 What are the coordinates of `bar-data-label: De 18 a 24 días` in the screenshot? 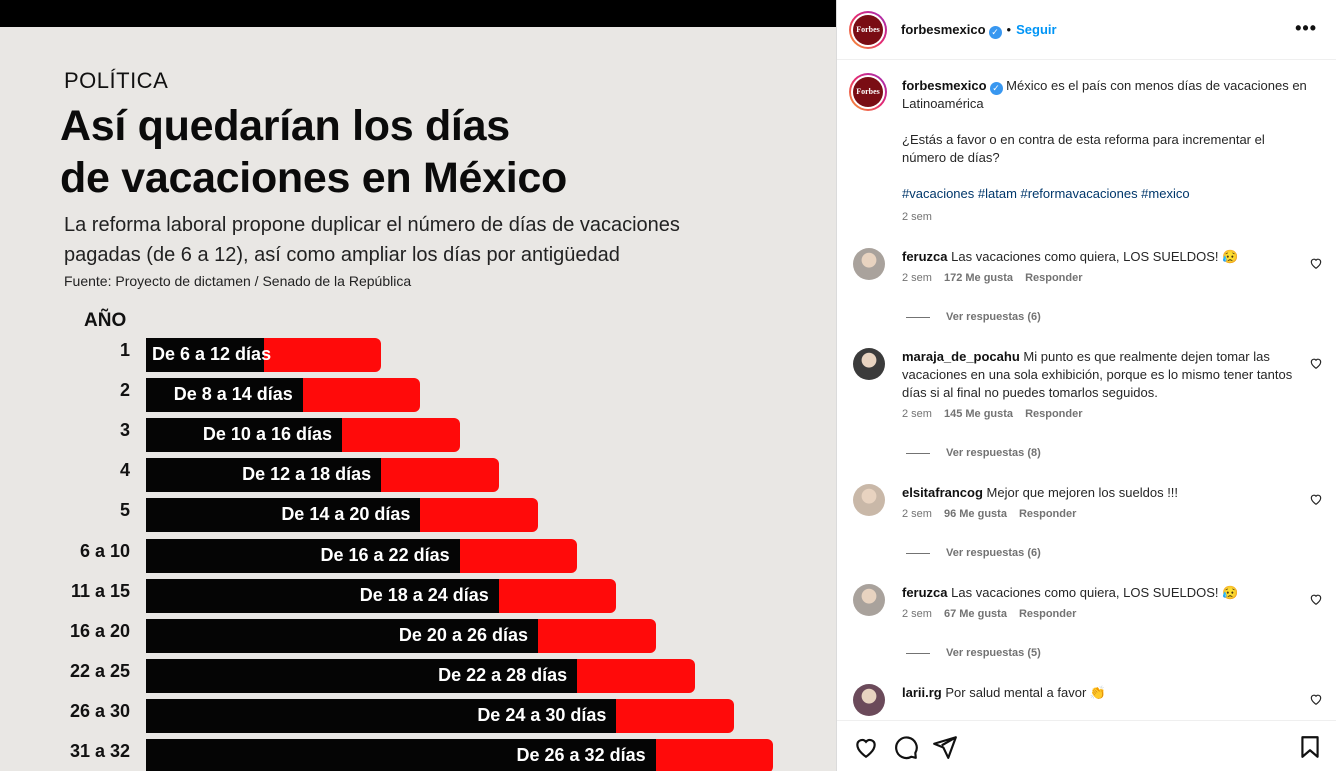 It's located at (424, 594).